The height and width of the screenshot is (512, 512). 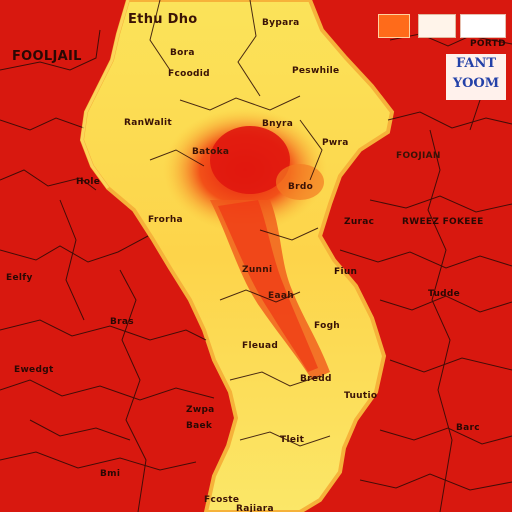 What do you see at coordinates (292, 440) in the screenshot?
I see `place-label: Tleit` at bounding box center [292, 440].